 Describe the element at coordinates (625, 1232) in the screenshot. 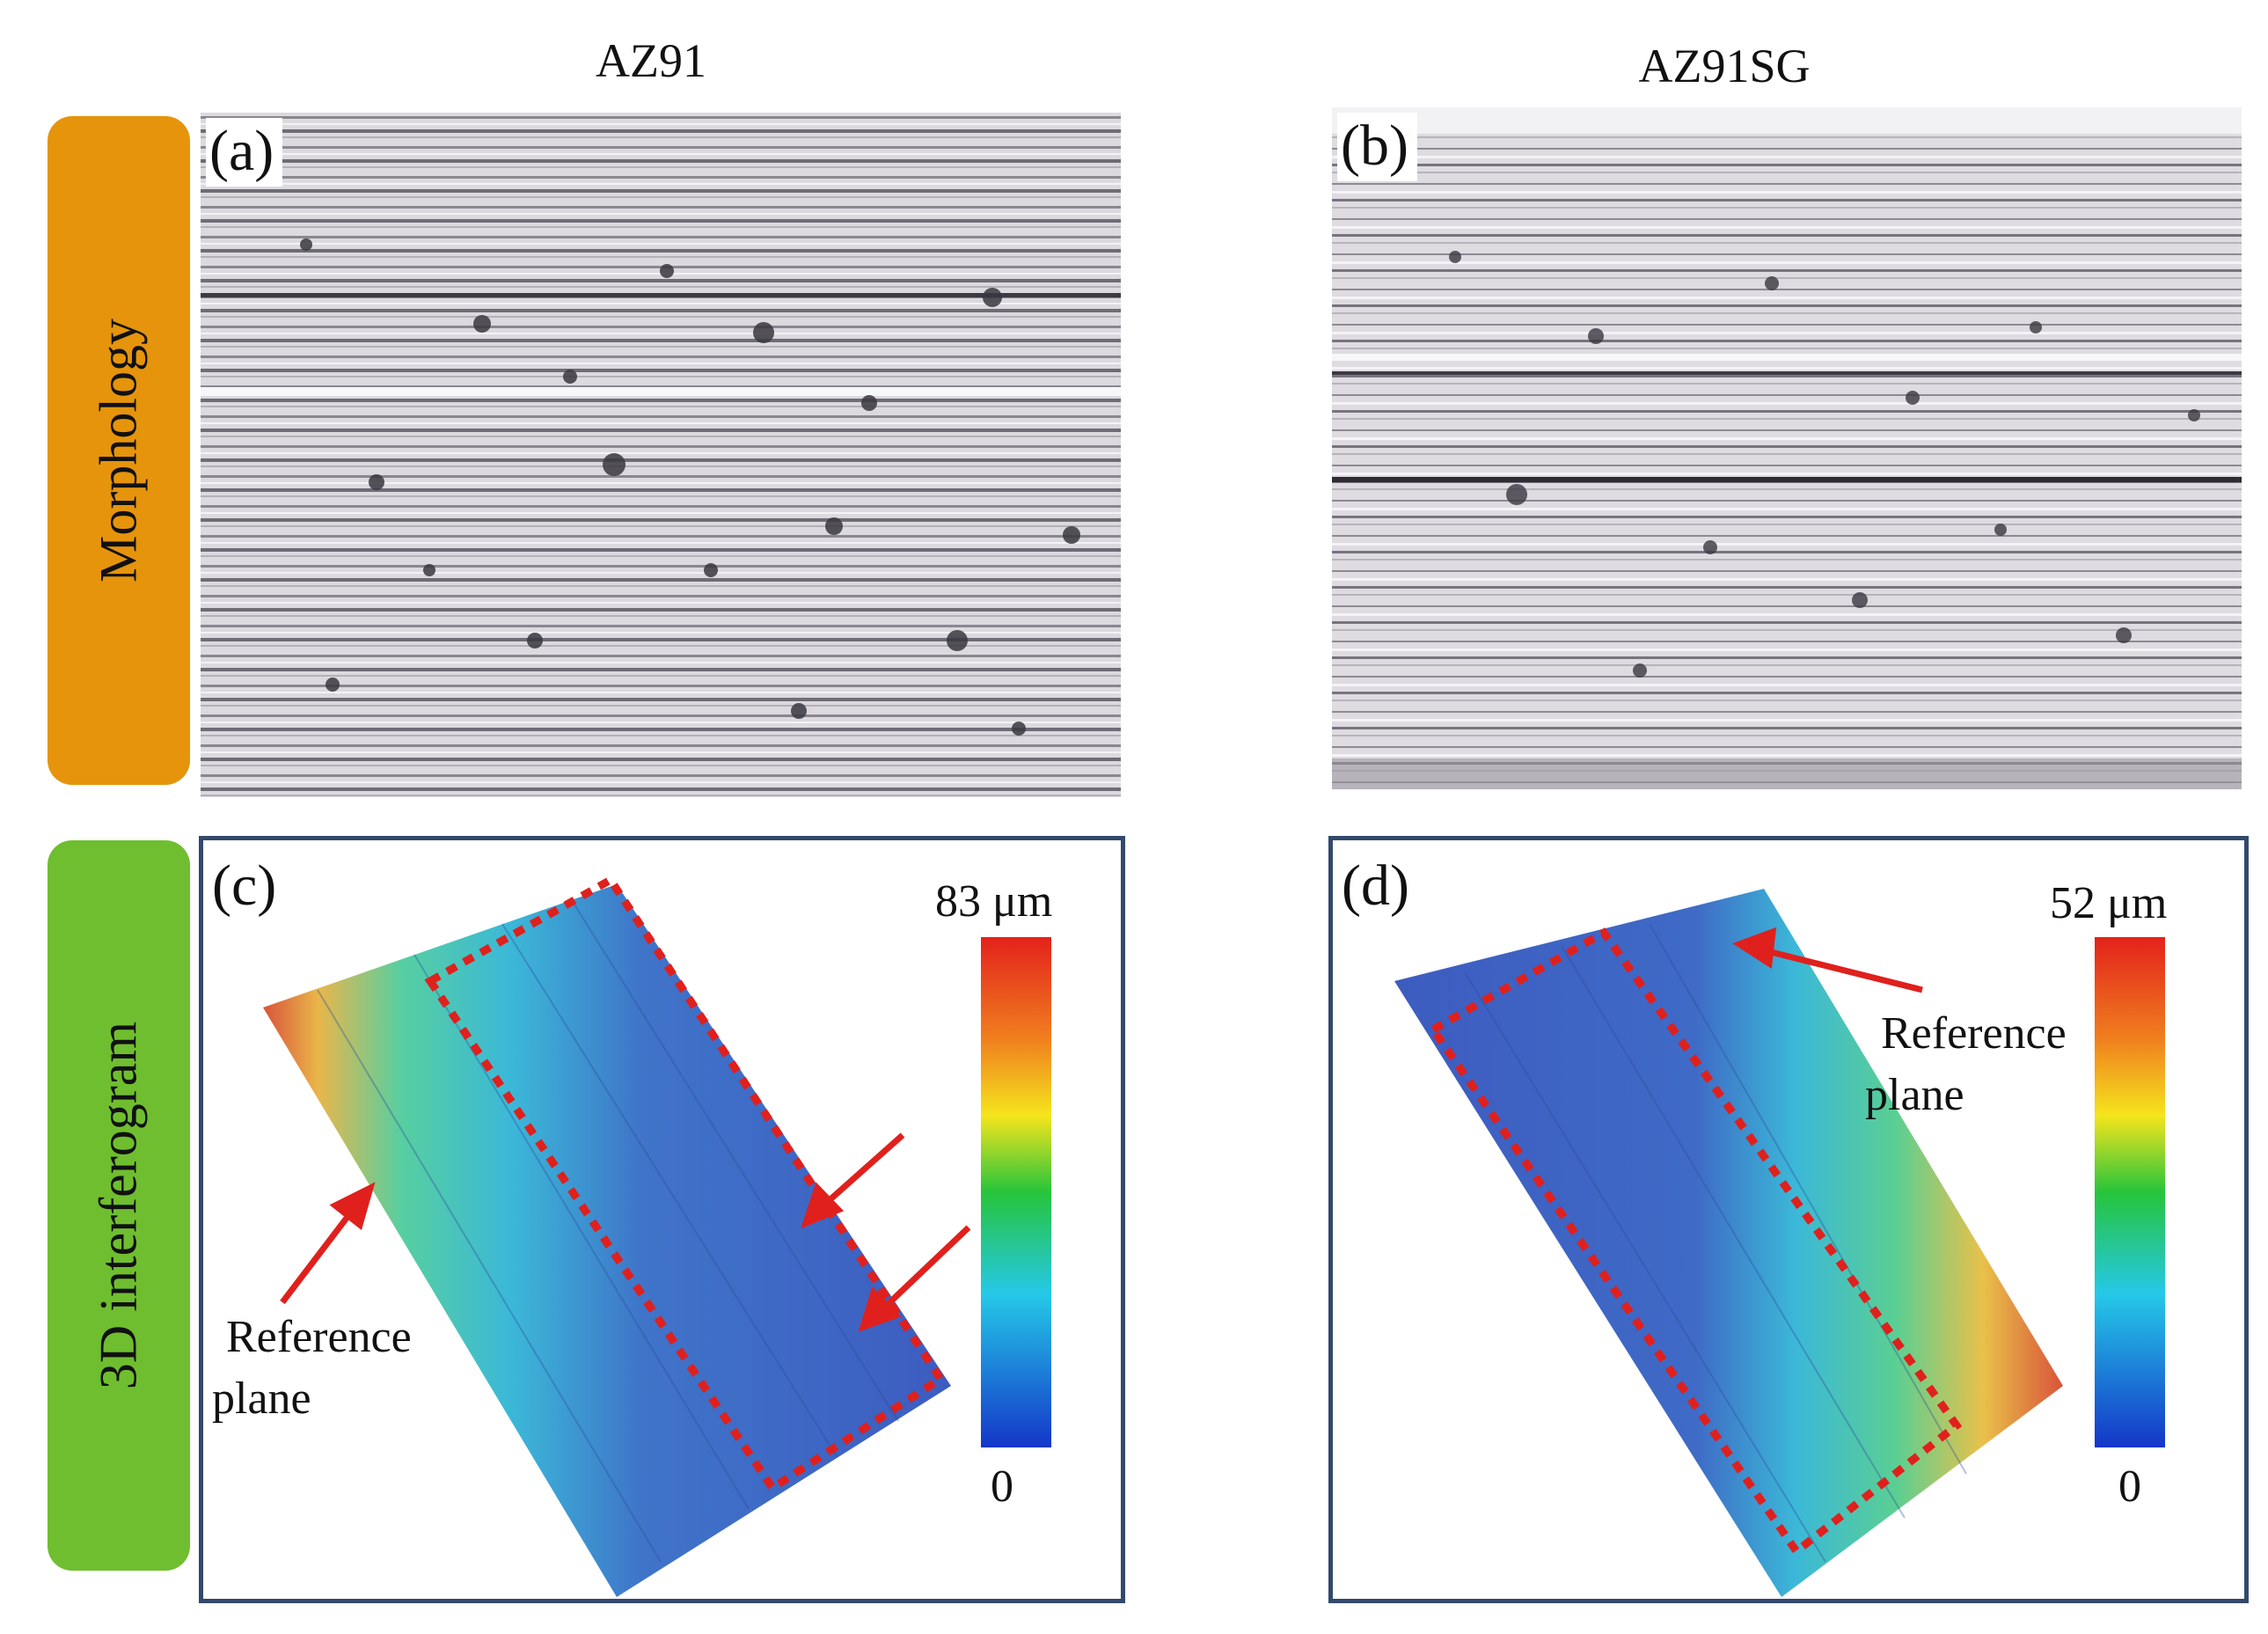

I see `arrows-c` at that location.